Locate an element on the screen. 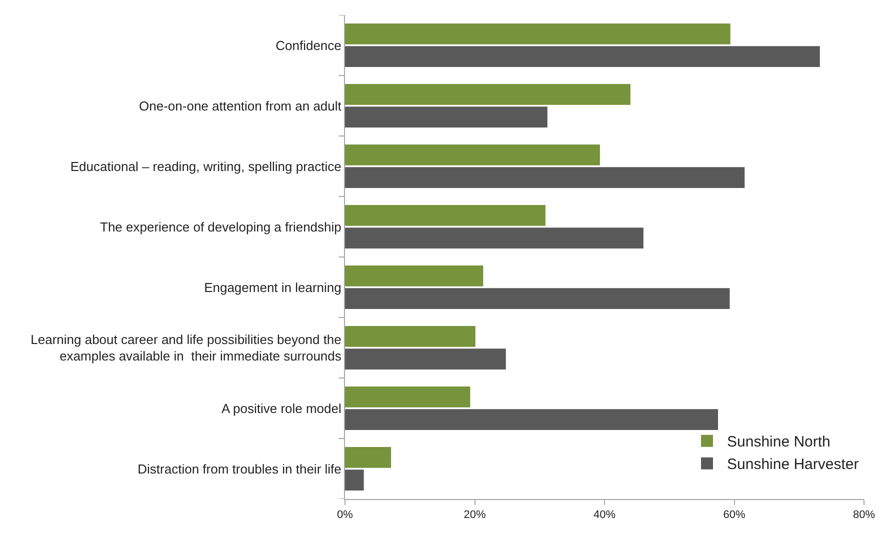  y-tick-label: Engagement in learning is located at coordinates (273, 287).